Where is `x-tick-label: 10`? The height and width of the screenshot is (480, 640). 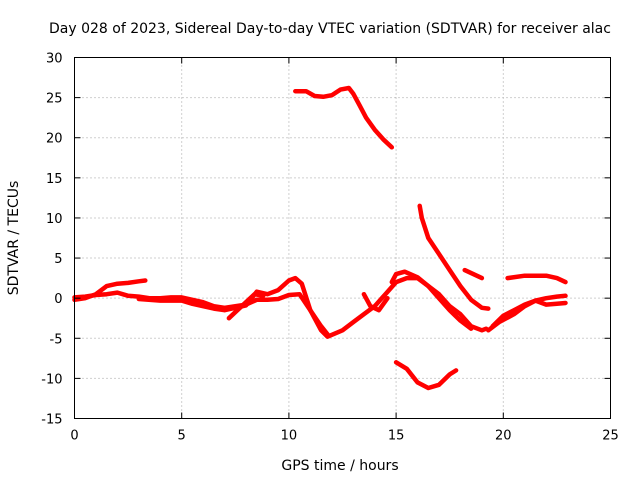
x-tick-label: 10 is located at coordinates (289, 436).